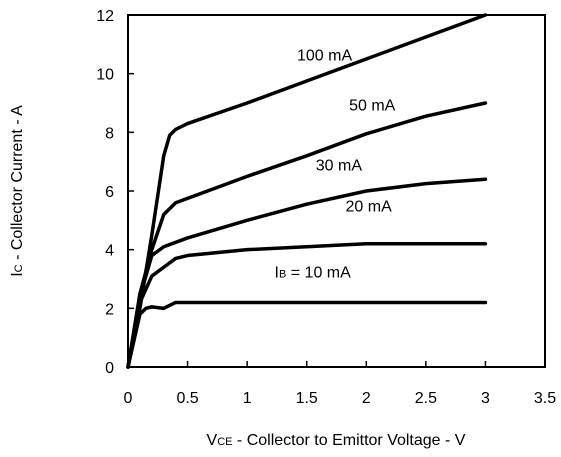 This screenshot has width=561, height=457. I want to click on x-tick-label: 1, so click(247, 398).